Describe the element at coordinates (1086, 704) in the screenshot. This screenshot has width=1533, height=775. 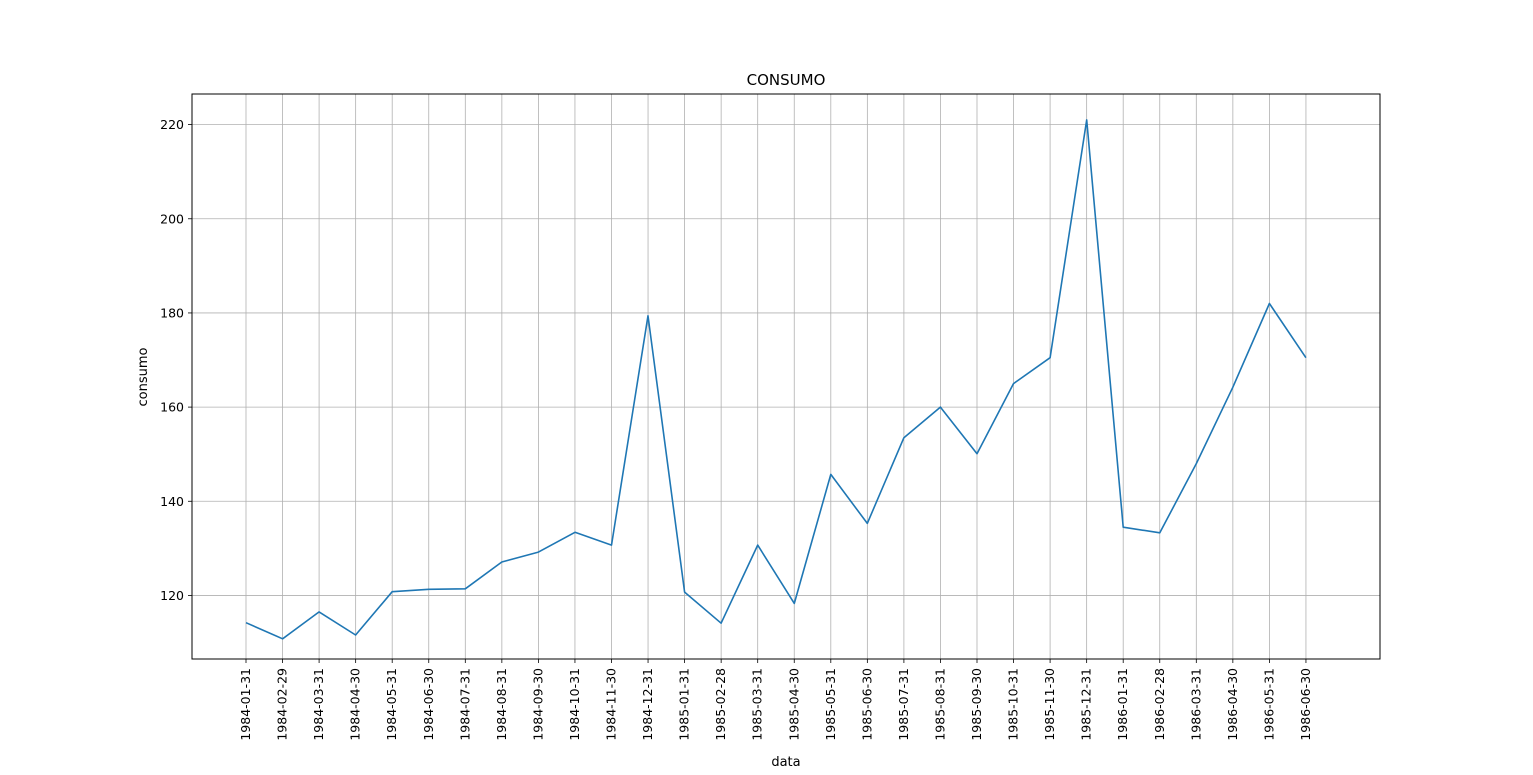
I see `x-tick-label: 1985-12-31` at that location.